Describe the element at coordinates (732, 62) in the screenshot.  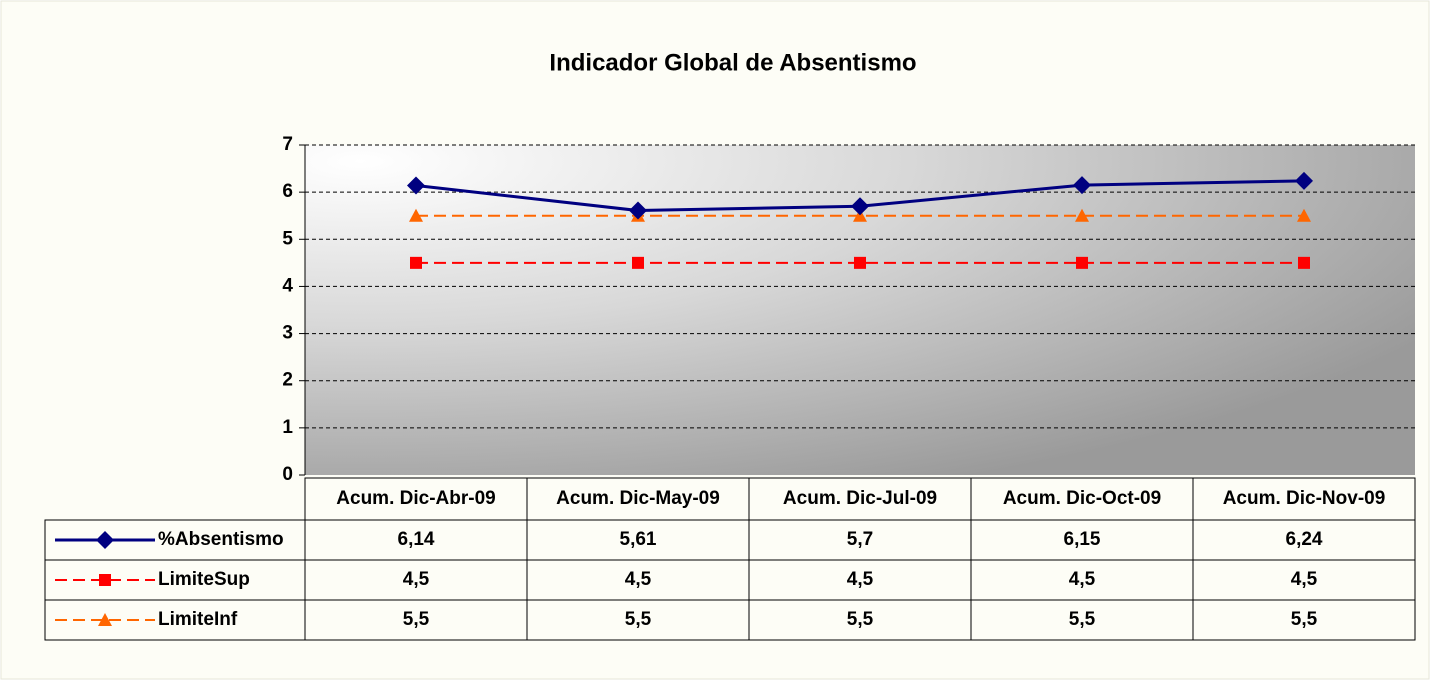
I see `chart-title: Indicador Global de Absentismo` at that location.